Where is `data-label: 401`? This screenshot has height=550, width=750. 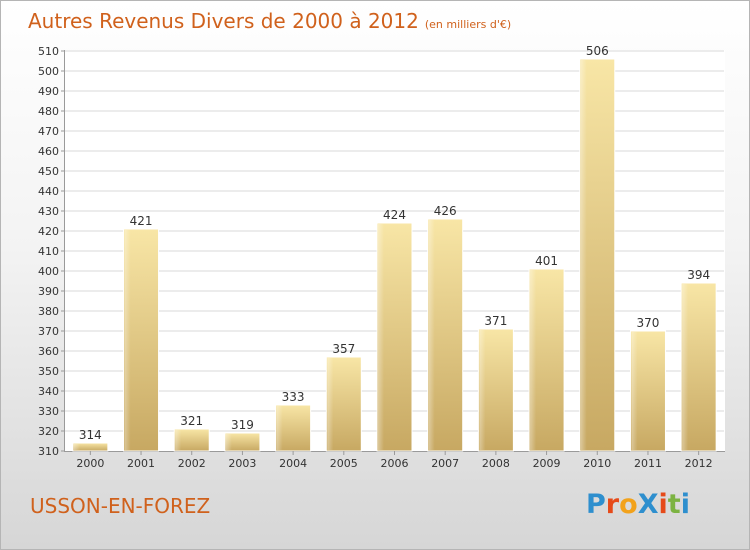
data-label: 401 is located at coordinates (546, 261).